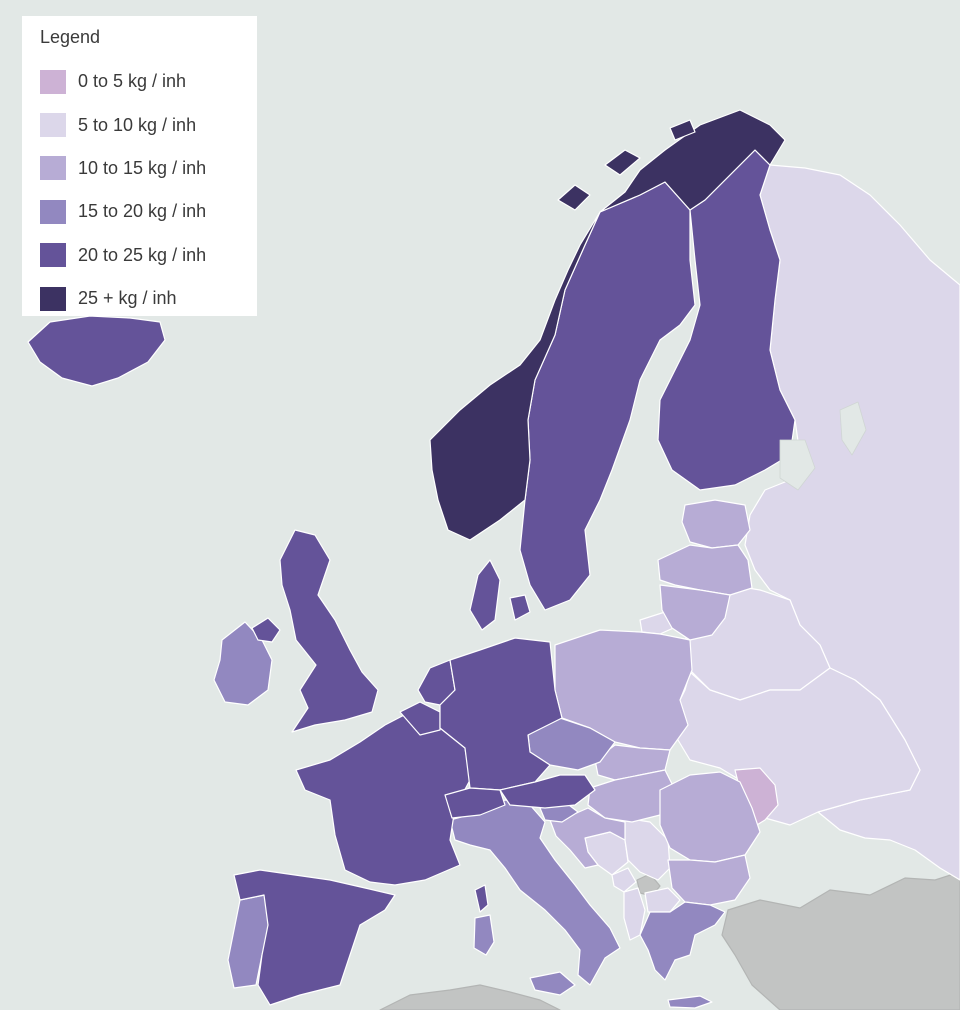  What do you see at coordinates (840, 940) in the screenshot?
I see `region-turkey` at bounding box center [840, 940].